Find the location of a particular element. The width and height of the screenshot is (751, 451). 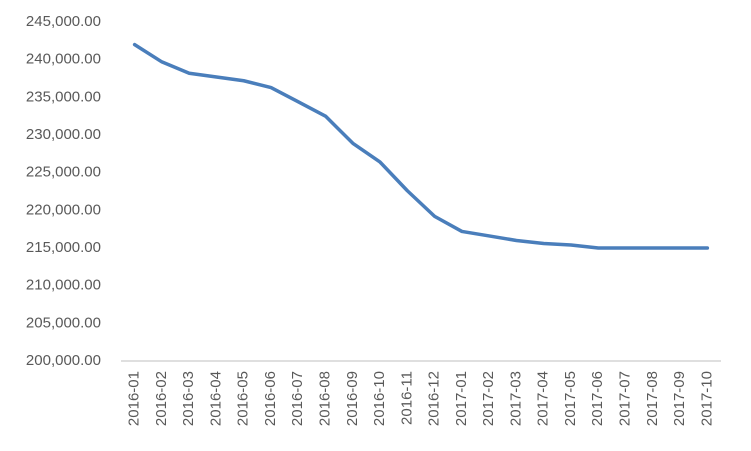

y-tick-label: 235,000.00 is located at coordinates (63, 96).